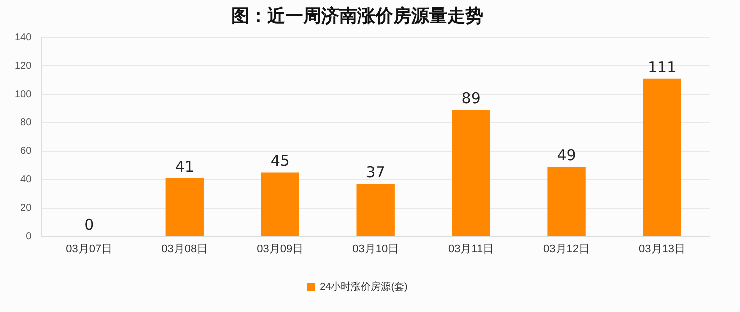  I want to click on y-tick-label: 40, so click(26, 180).